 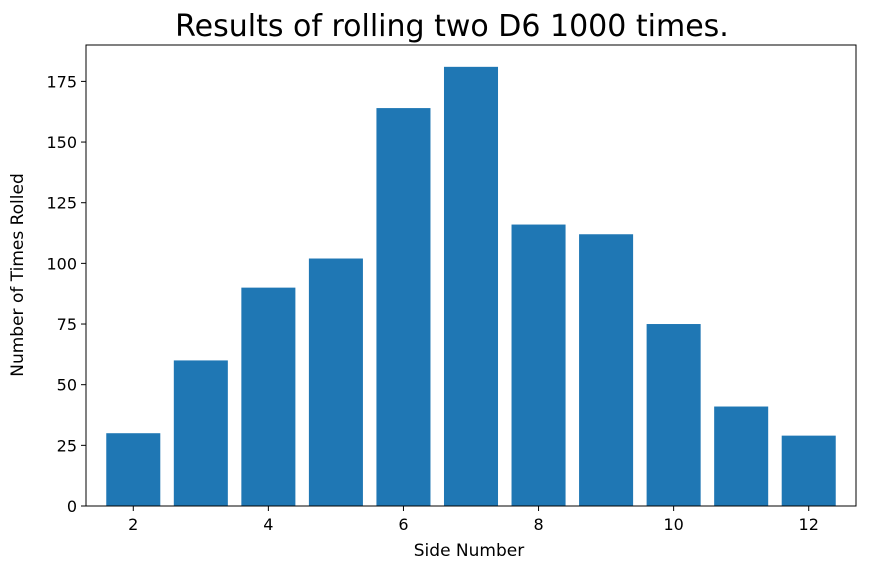 I want to click on x-tick-label-4: 4, so click(x=268, y=524).